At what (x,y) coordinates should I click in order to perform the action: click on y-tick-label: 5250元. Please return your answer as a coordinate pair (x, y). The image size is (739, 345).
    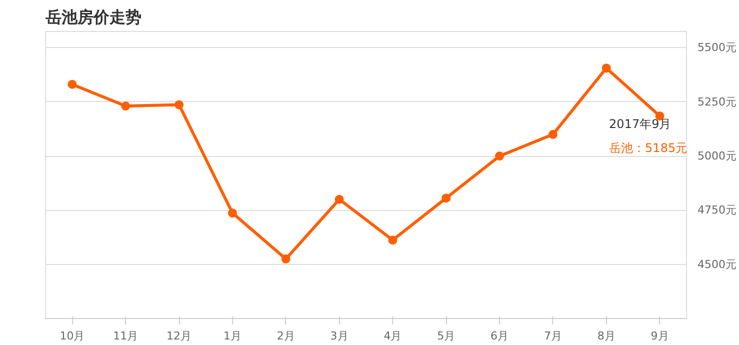
    Looking at the image, I should click on (717, 101).